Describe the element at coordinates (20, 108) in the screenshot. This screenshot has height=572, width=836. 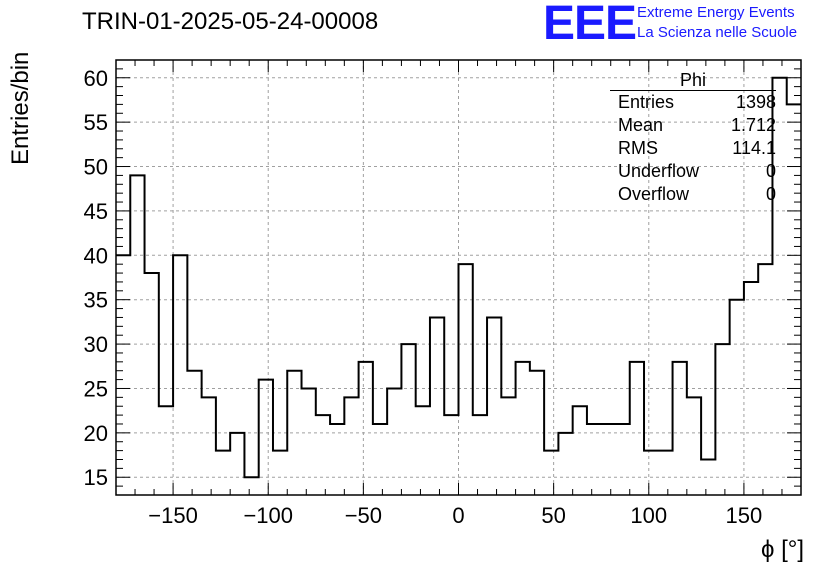
I see `y-axis-label: Entries/bin` at that location.